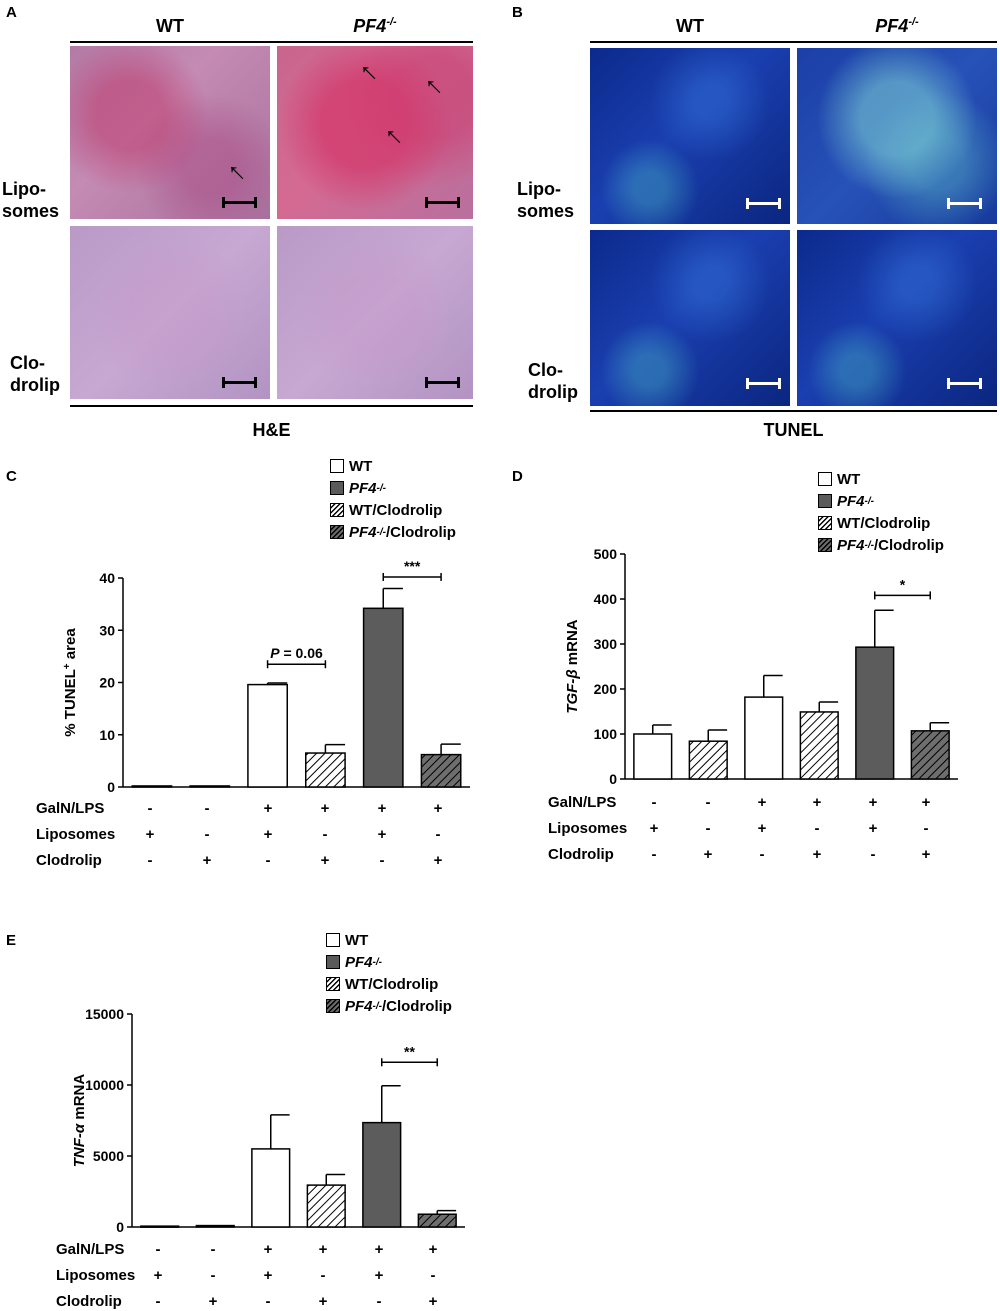 Image resolution: width=1000 pixels, height=1311 pixels. I want to click on y-tick-label: 20, so click(107, 683).